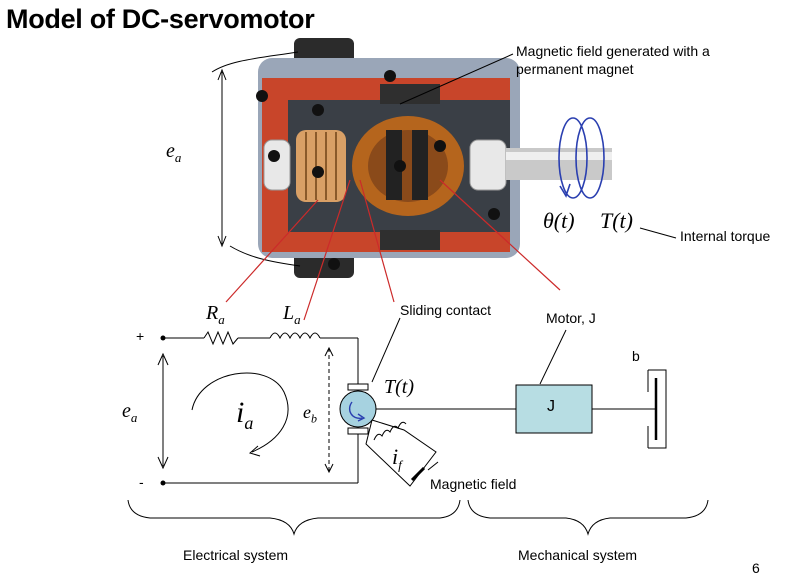 This screenshot has height=576, width=789. I want to click on motor-j-leader, so click(553, 357).